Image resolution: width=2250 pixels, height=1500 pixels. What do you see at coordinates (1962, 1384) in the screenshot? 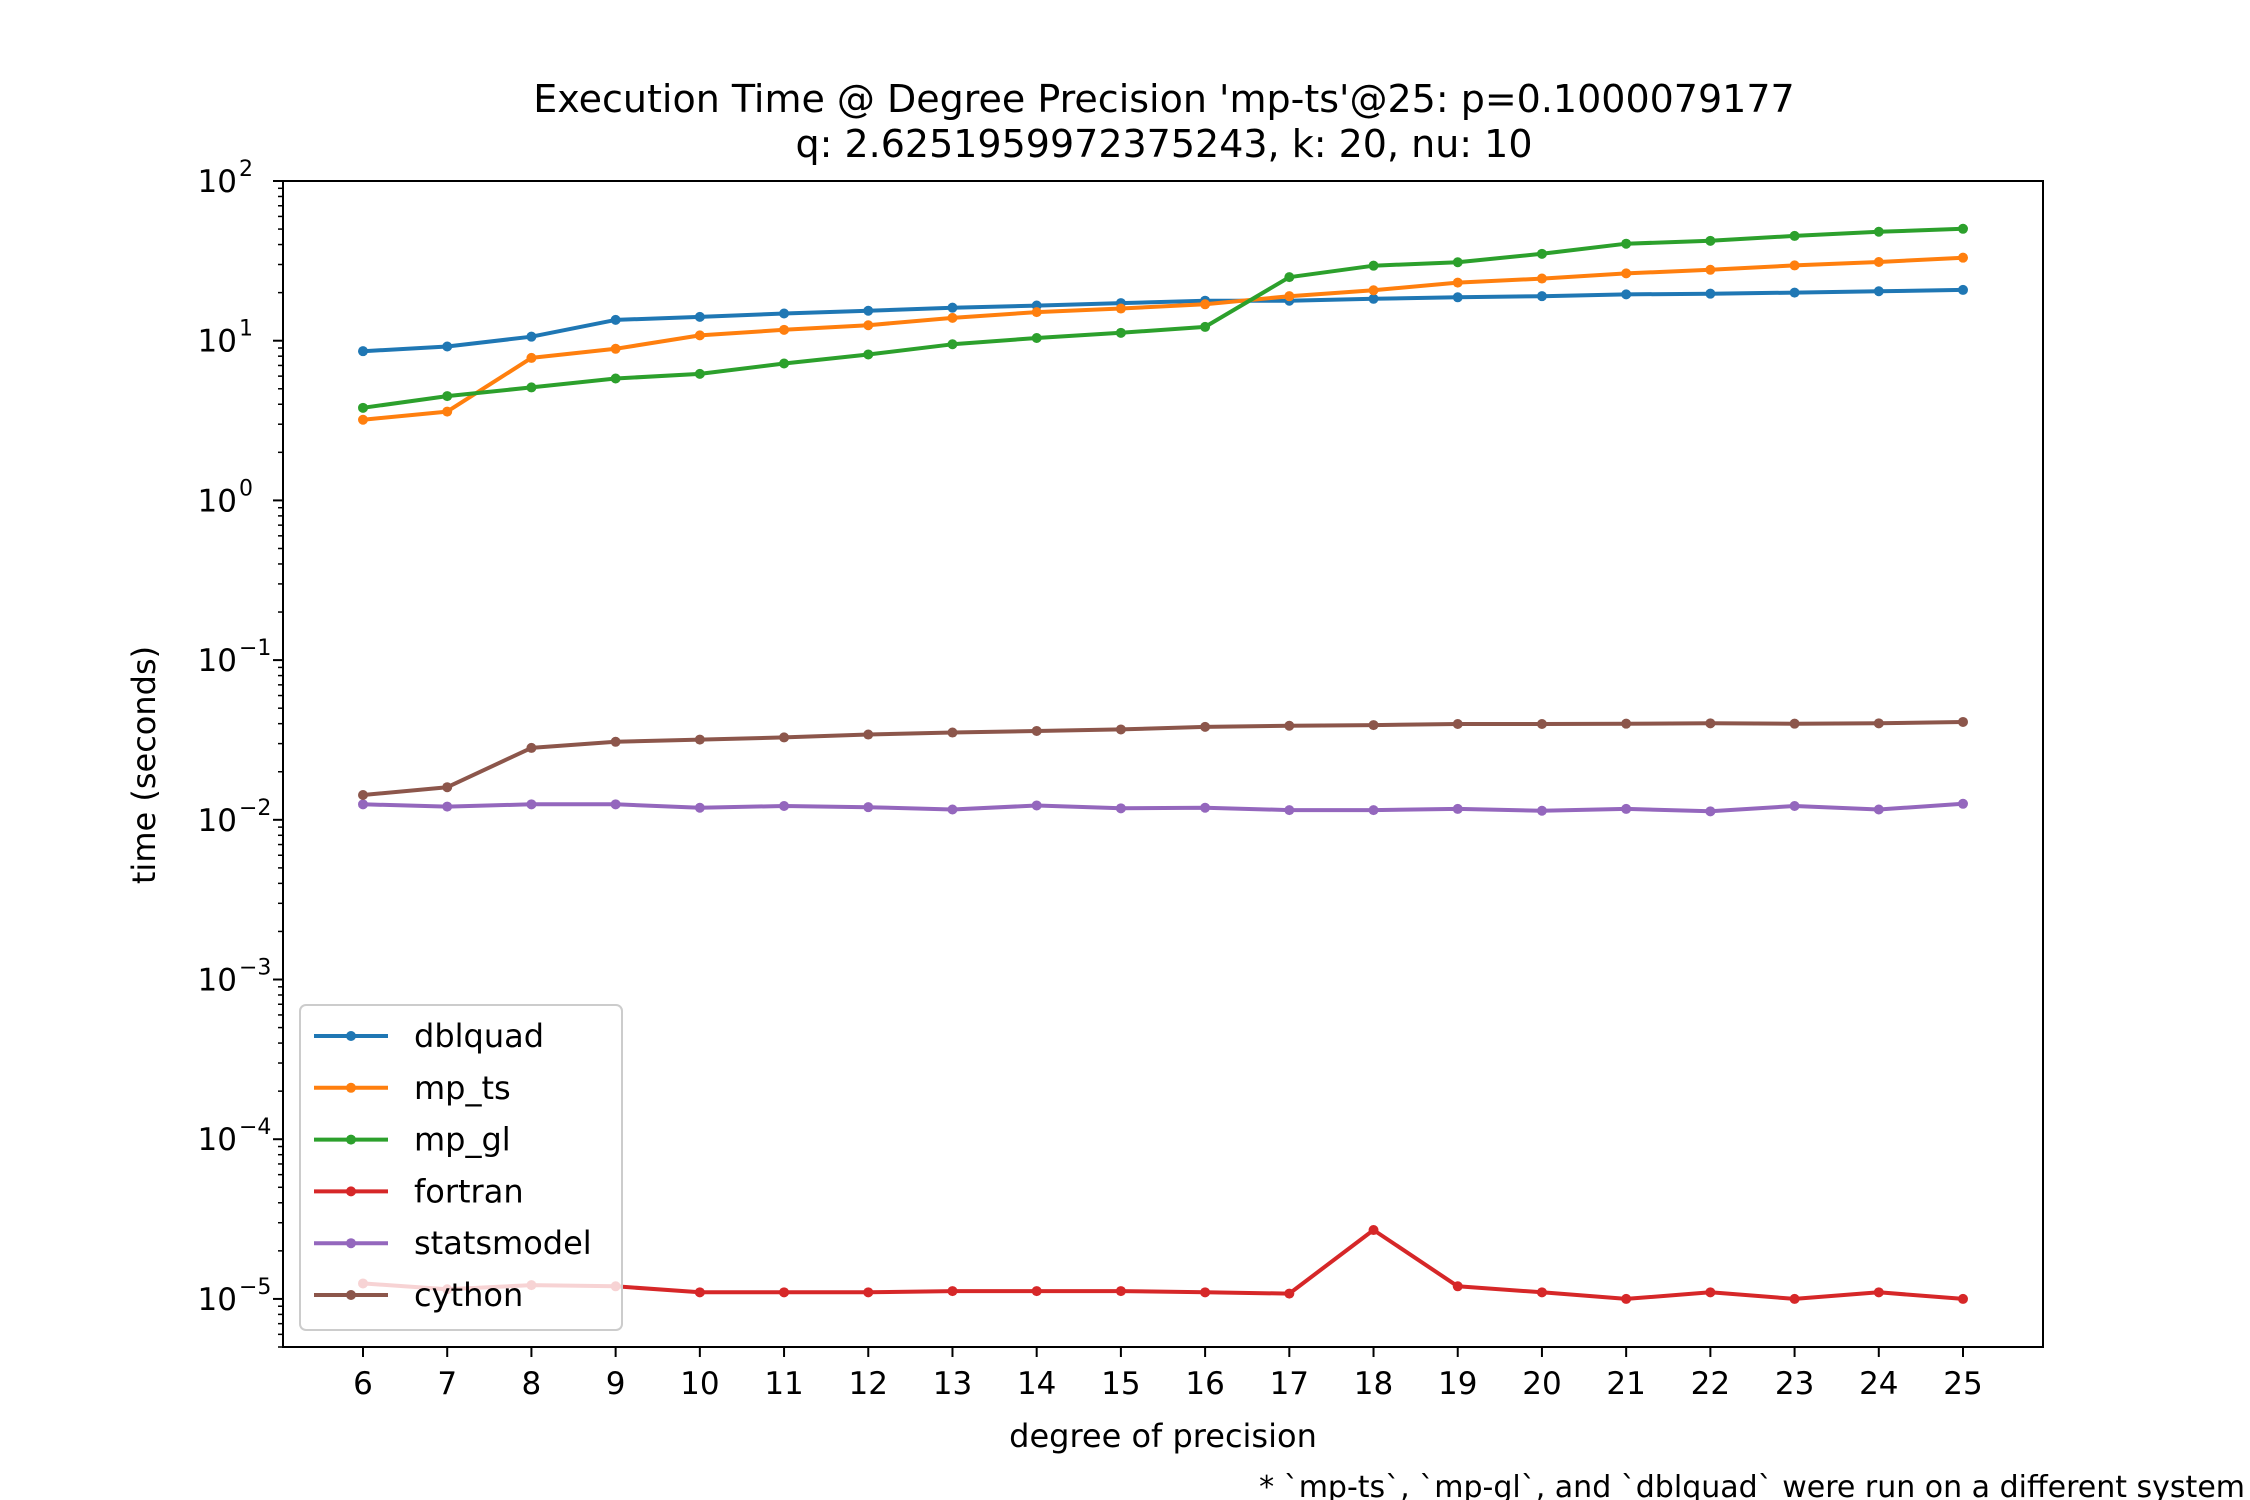
I see `x-tick-label: 25` at bounding box center [1962, 1384].